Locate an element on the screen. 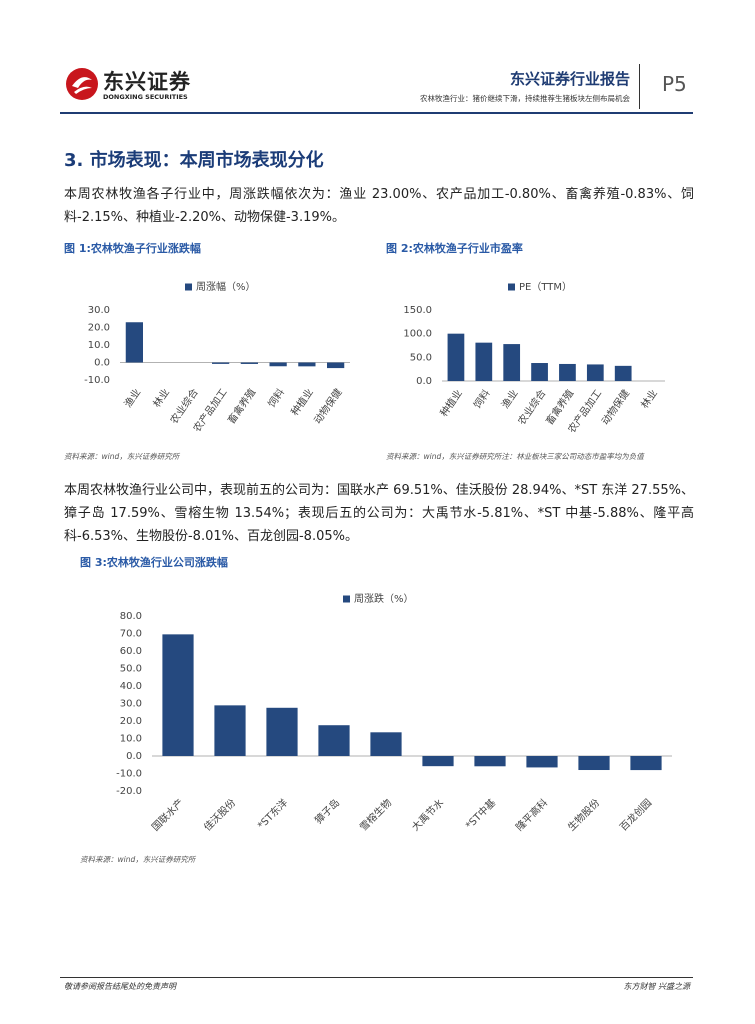 Image resolution: width=755 pixels, height=1024 pixels. logo-icon is located at coordinates (82, 84).